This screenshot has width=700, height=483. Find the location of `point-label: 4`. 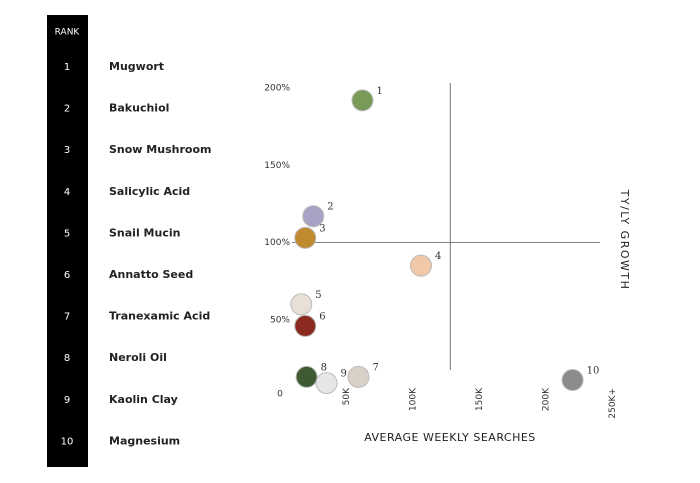

point-label: 4 is located at coordinates (438, 256).